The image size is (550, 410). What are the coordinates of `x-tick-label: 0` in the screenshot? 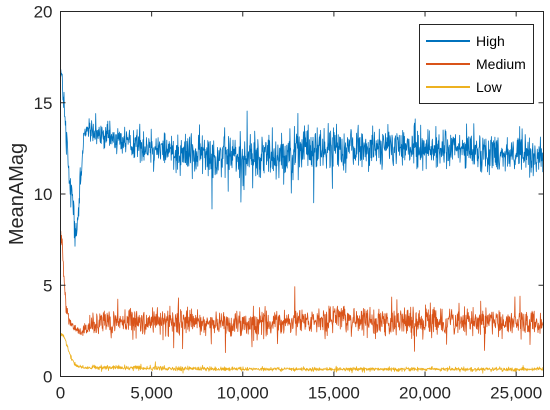 It's located at (60, 393).